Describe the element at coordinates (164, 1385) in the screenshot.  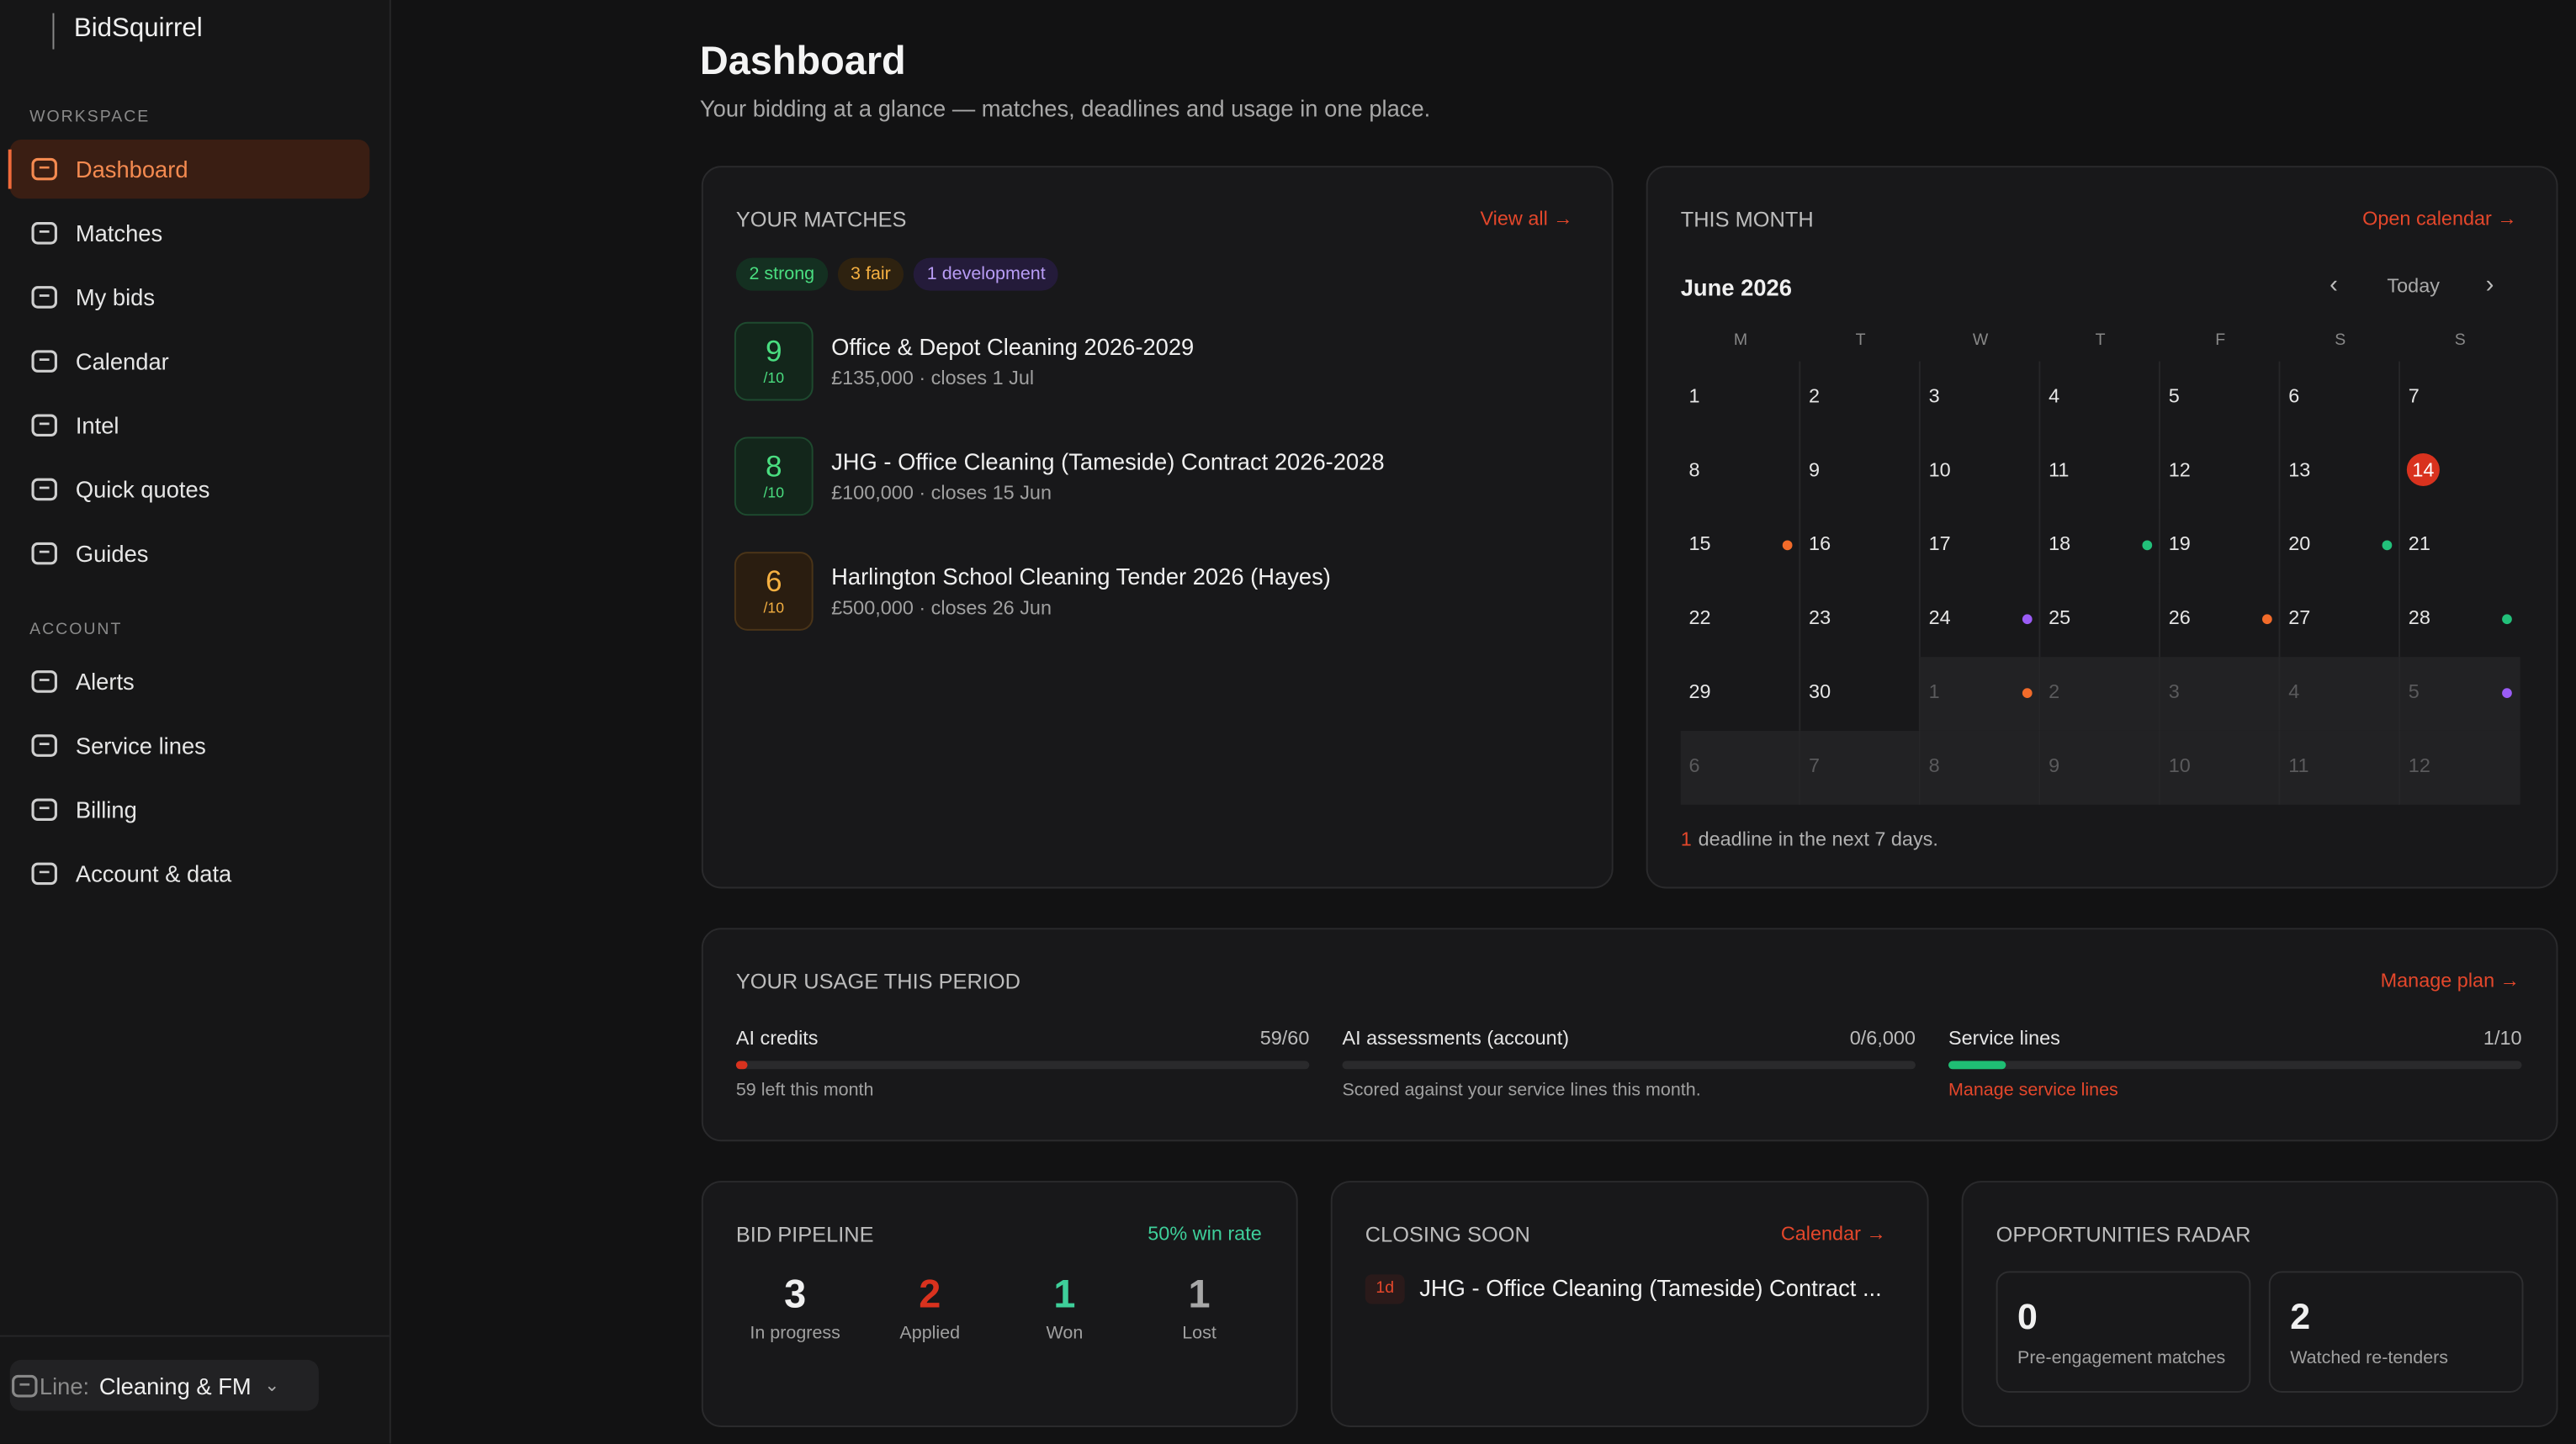
I see `line-selector: Line: Cleaning & FM ⌄` at that location.